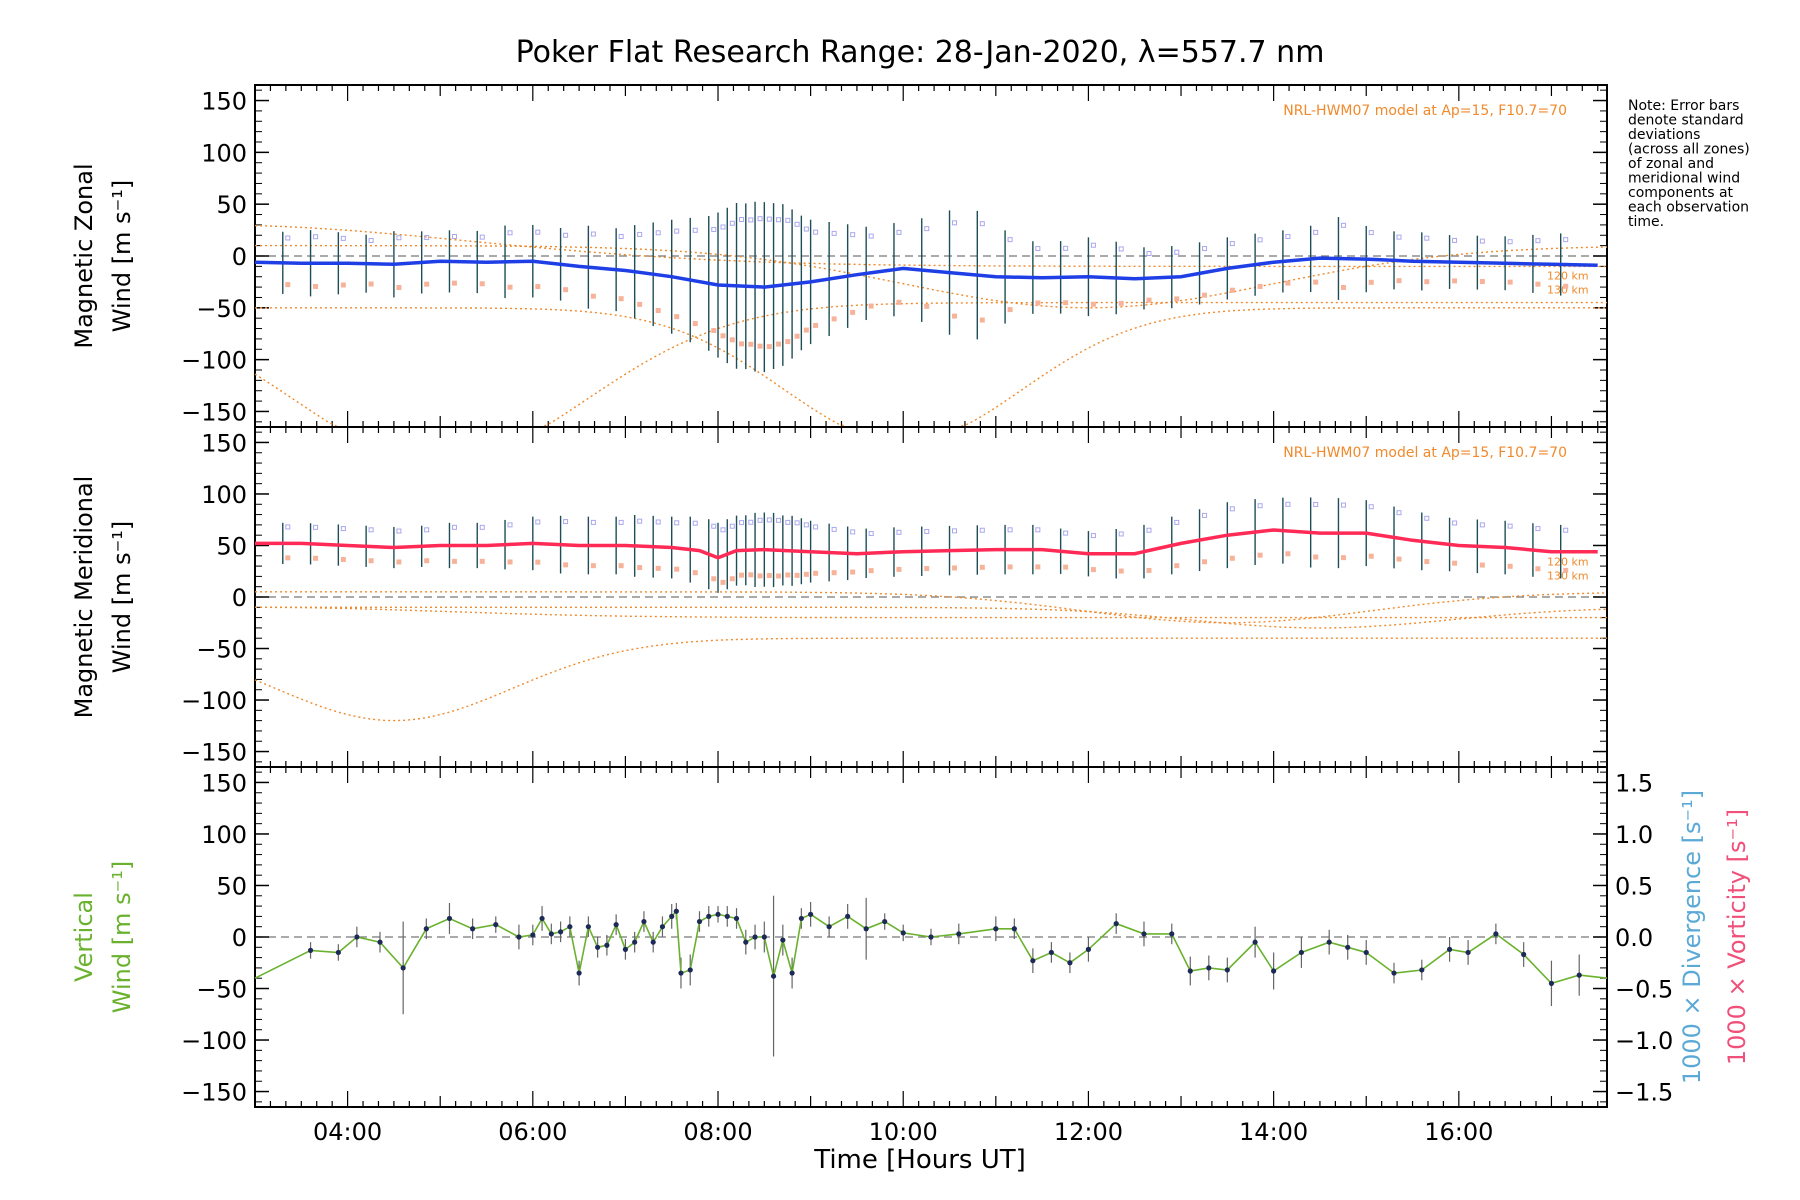 The width and height of the screenshot is (1800, 1200). I want to click on x-tick-label: 10:00, so click(903, 1132).